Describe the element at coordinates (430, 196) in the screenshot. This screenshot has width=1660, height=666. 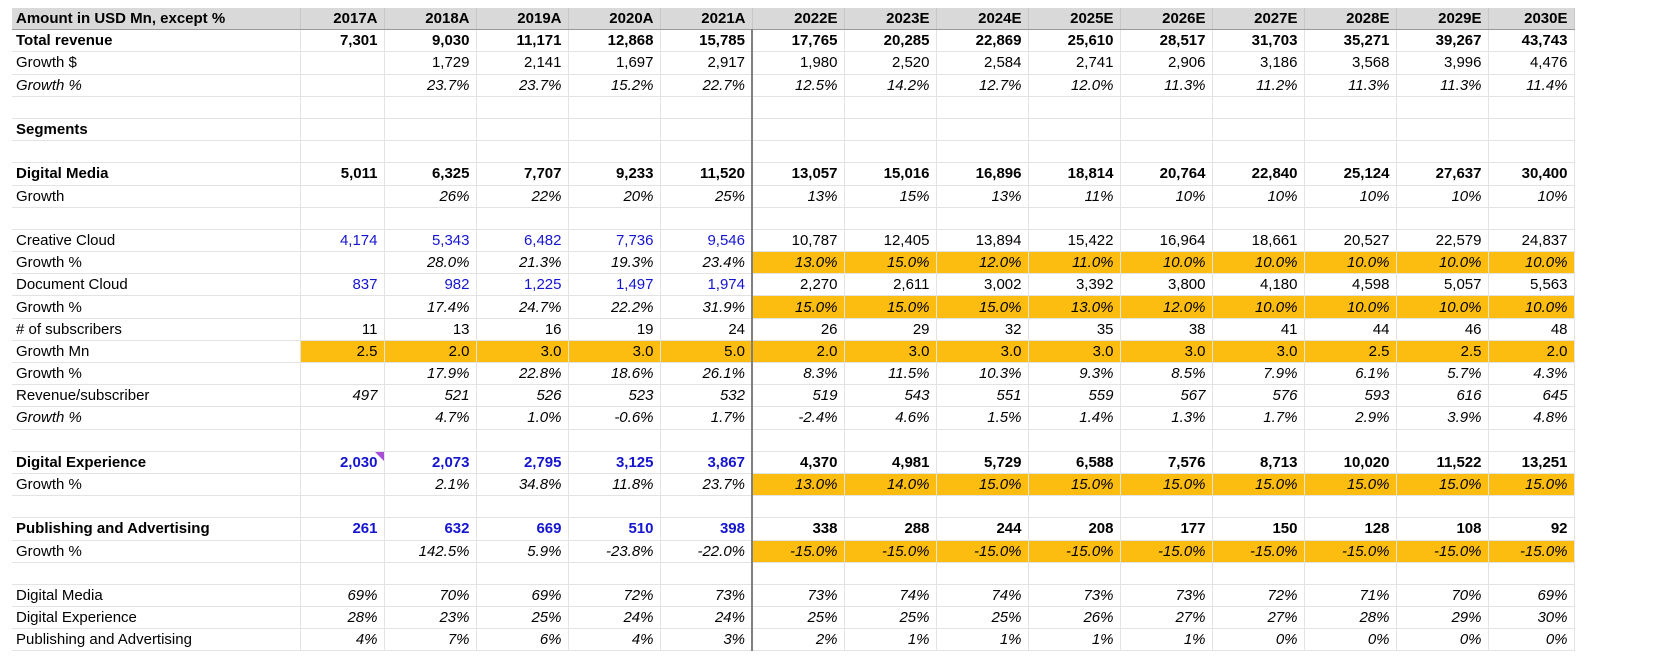
I see `value-cell: 26%` at that location.